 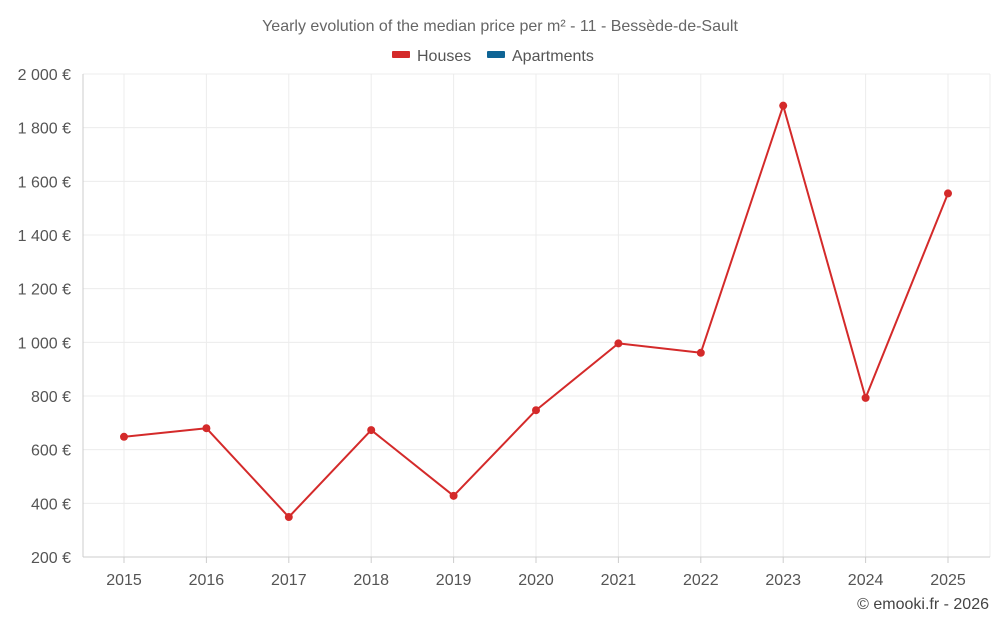 What do you see at coordinates (444, 56) in the screenshot?
I see `legend-label-houses: Houses` at bounding box center [444, 56].